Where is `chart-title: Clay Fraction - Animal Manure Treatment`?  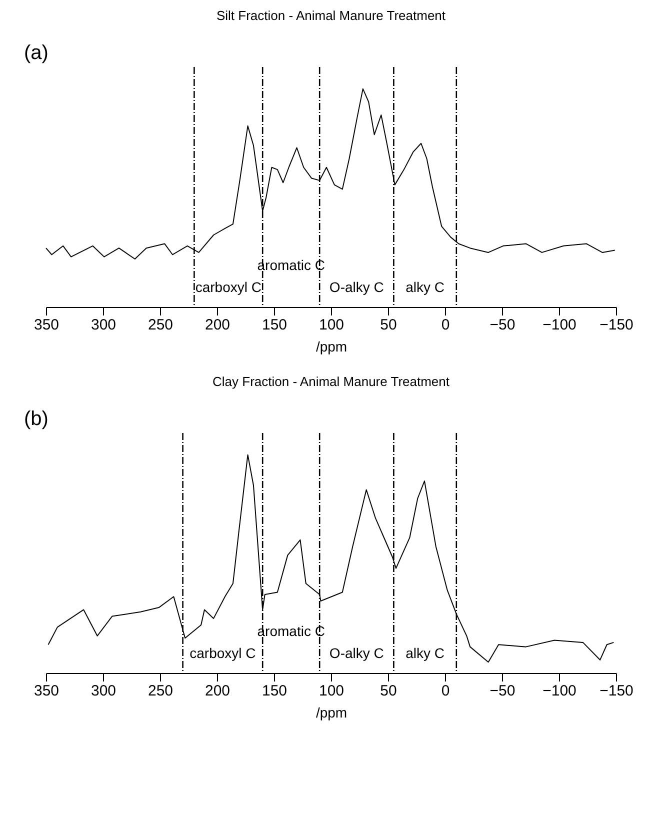 chart-title: Clay Fraction - Animal Manure Treatment is located at coordinates (331, 381).